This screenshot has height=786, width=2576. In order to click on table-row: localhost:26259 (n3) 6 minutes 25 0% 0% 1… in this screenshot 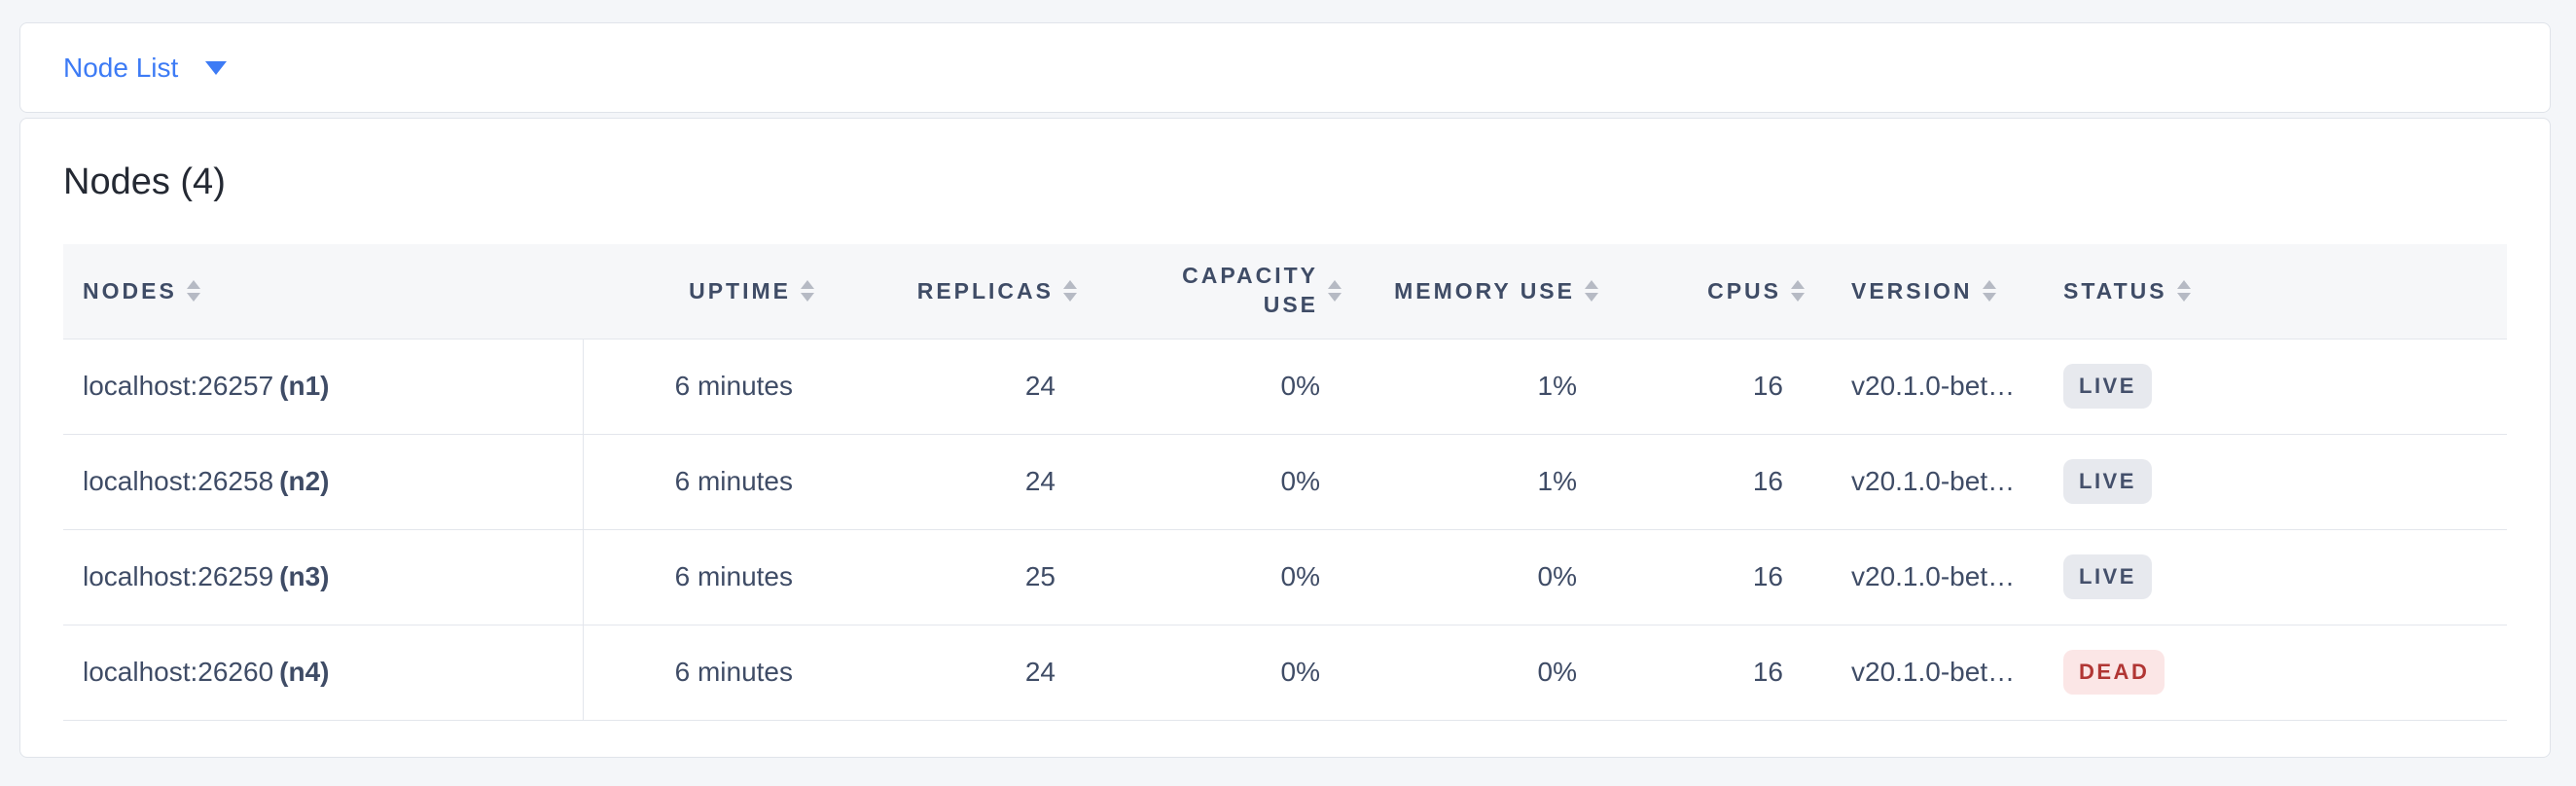, I will do `click(1285, 577)`.